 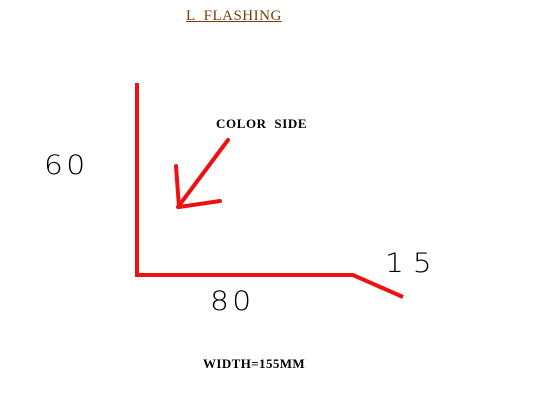 What do you see at coordinates (66, 165) in the screenshot?
I see `dimension-vertical-leg: 60` at bounding box center [66, 165].